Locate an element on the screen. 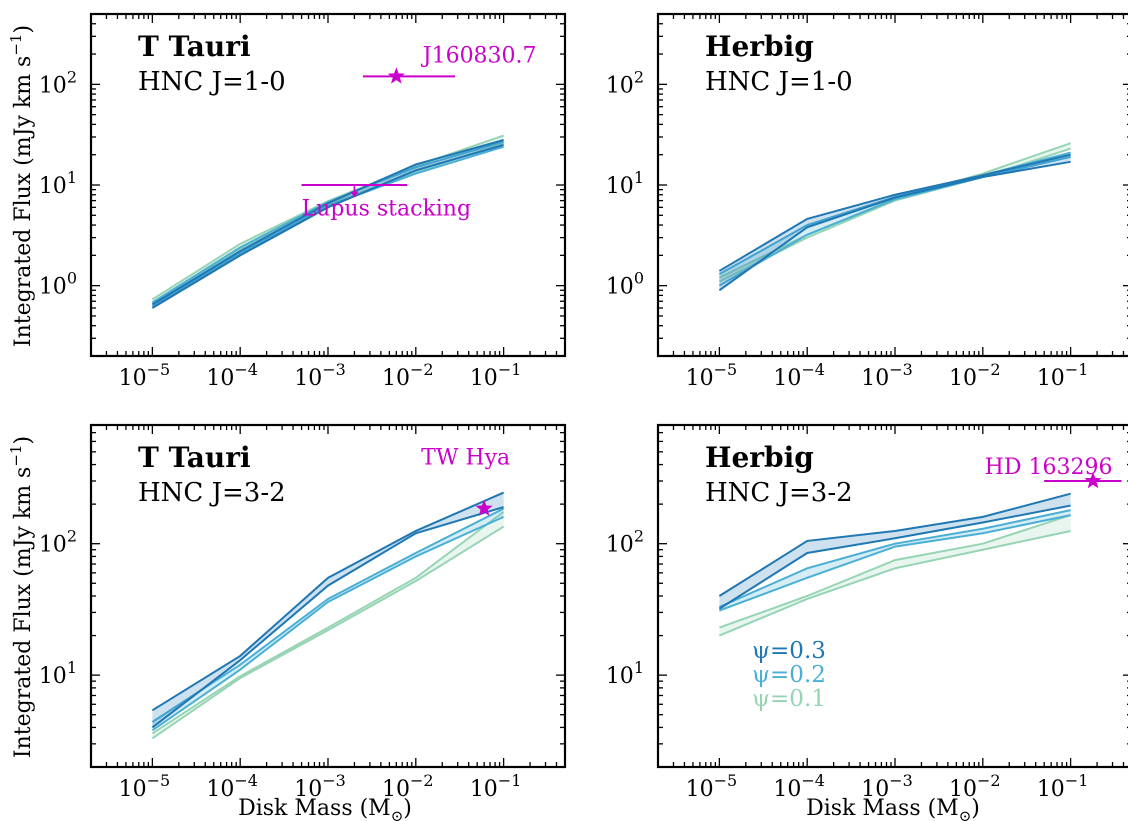 This screenshot has height=821, width=1128. panel-subtitle: HNC J=3-2 is located at coordinates (779, 493).